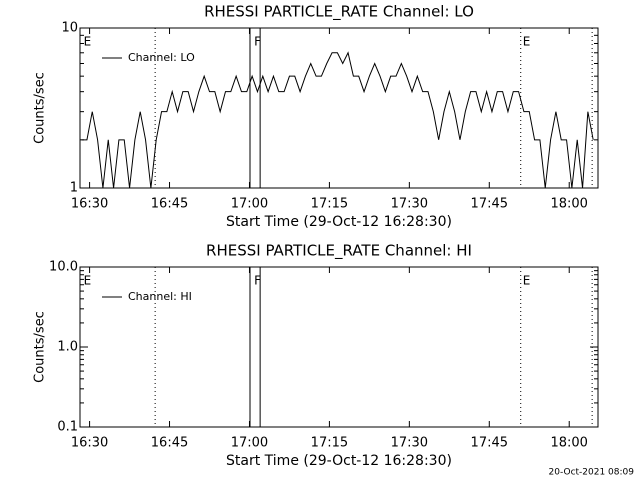  Describe the element at coordinates (74, 188) in the screenshot. I see `y-tick-label: 1` at that location.